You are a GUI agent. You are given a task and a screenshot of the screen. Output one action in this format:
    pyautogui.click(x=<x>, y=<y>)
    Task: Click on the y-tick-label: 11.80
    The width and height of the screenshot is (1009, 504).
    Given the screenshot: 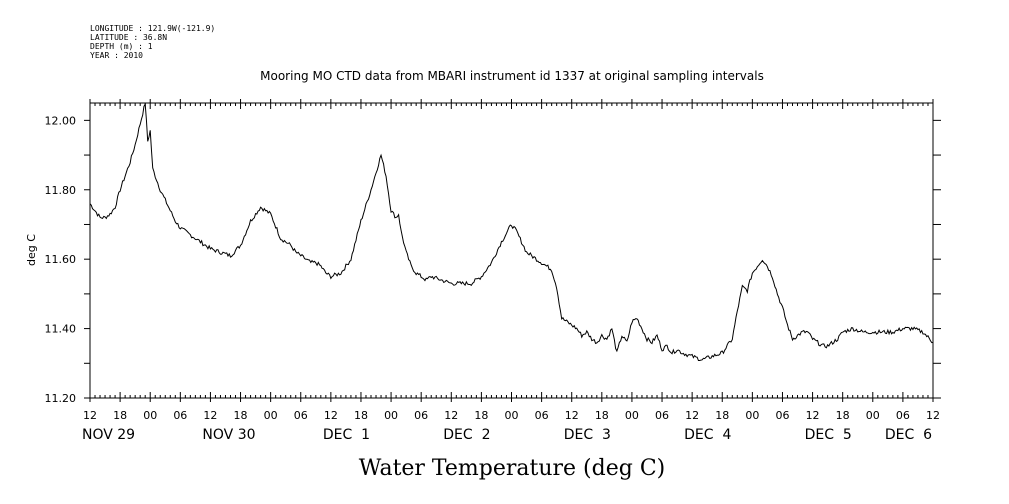 What is the action you would take?
    pyautogui.click(x=61, y=190)
    